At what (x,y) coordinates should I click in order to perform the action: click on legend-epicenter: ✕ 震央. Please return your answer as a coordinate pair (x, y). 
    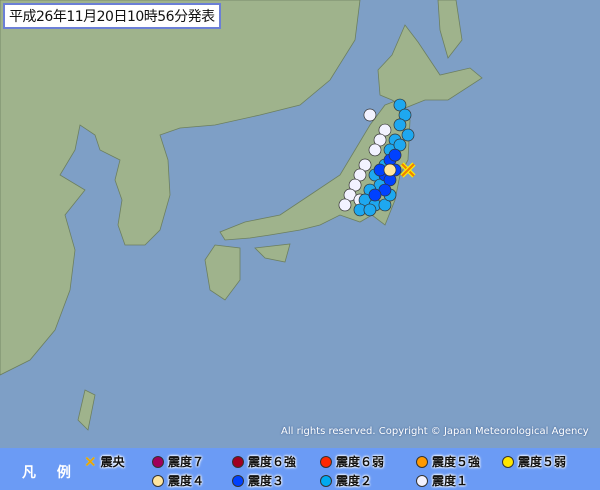
    Looking at the image, I should click on (104, 461).